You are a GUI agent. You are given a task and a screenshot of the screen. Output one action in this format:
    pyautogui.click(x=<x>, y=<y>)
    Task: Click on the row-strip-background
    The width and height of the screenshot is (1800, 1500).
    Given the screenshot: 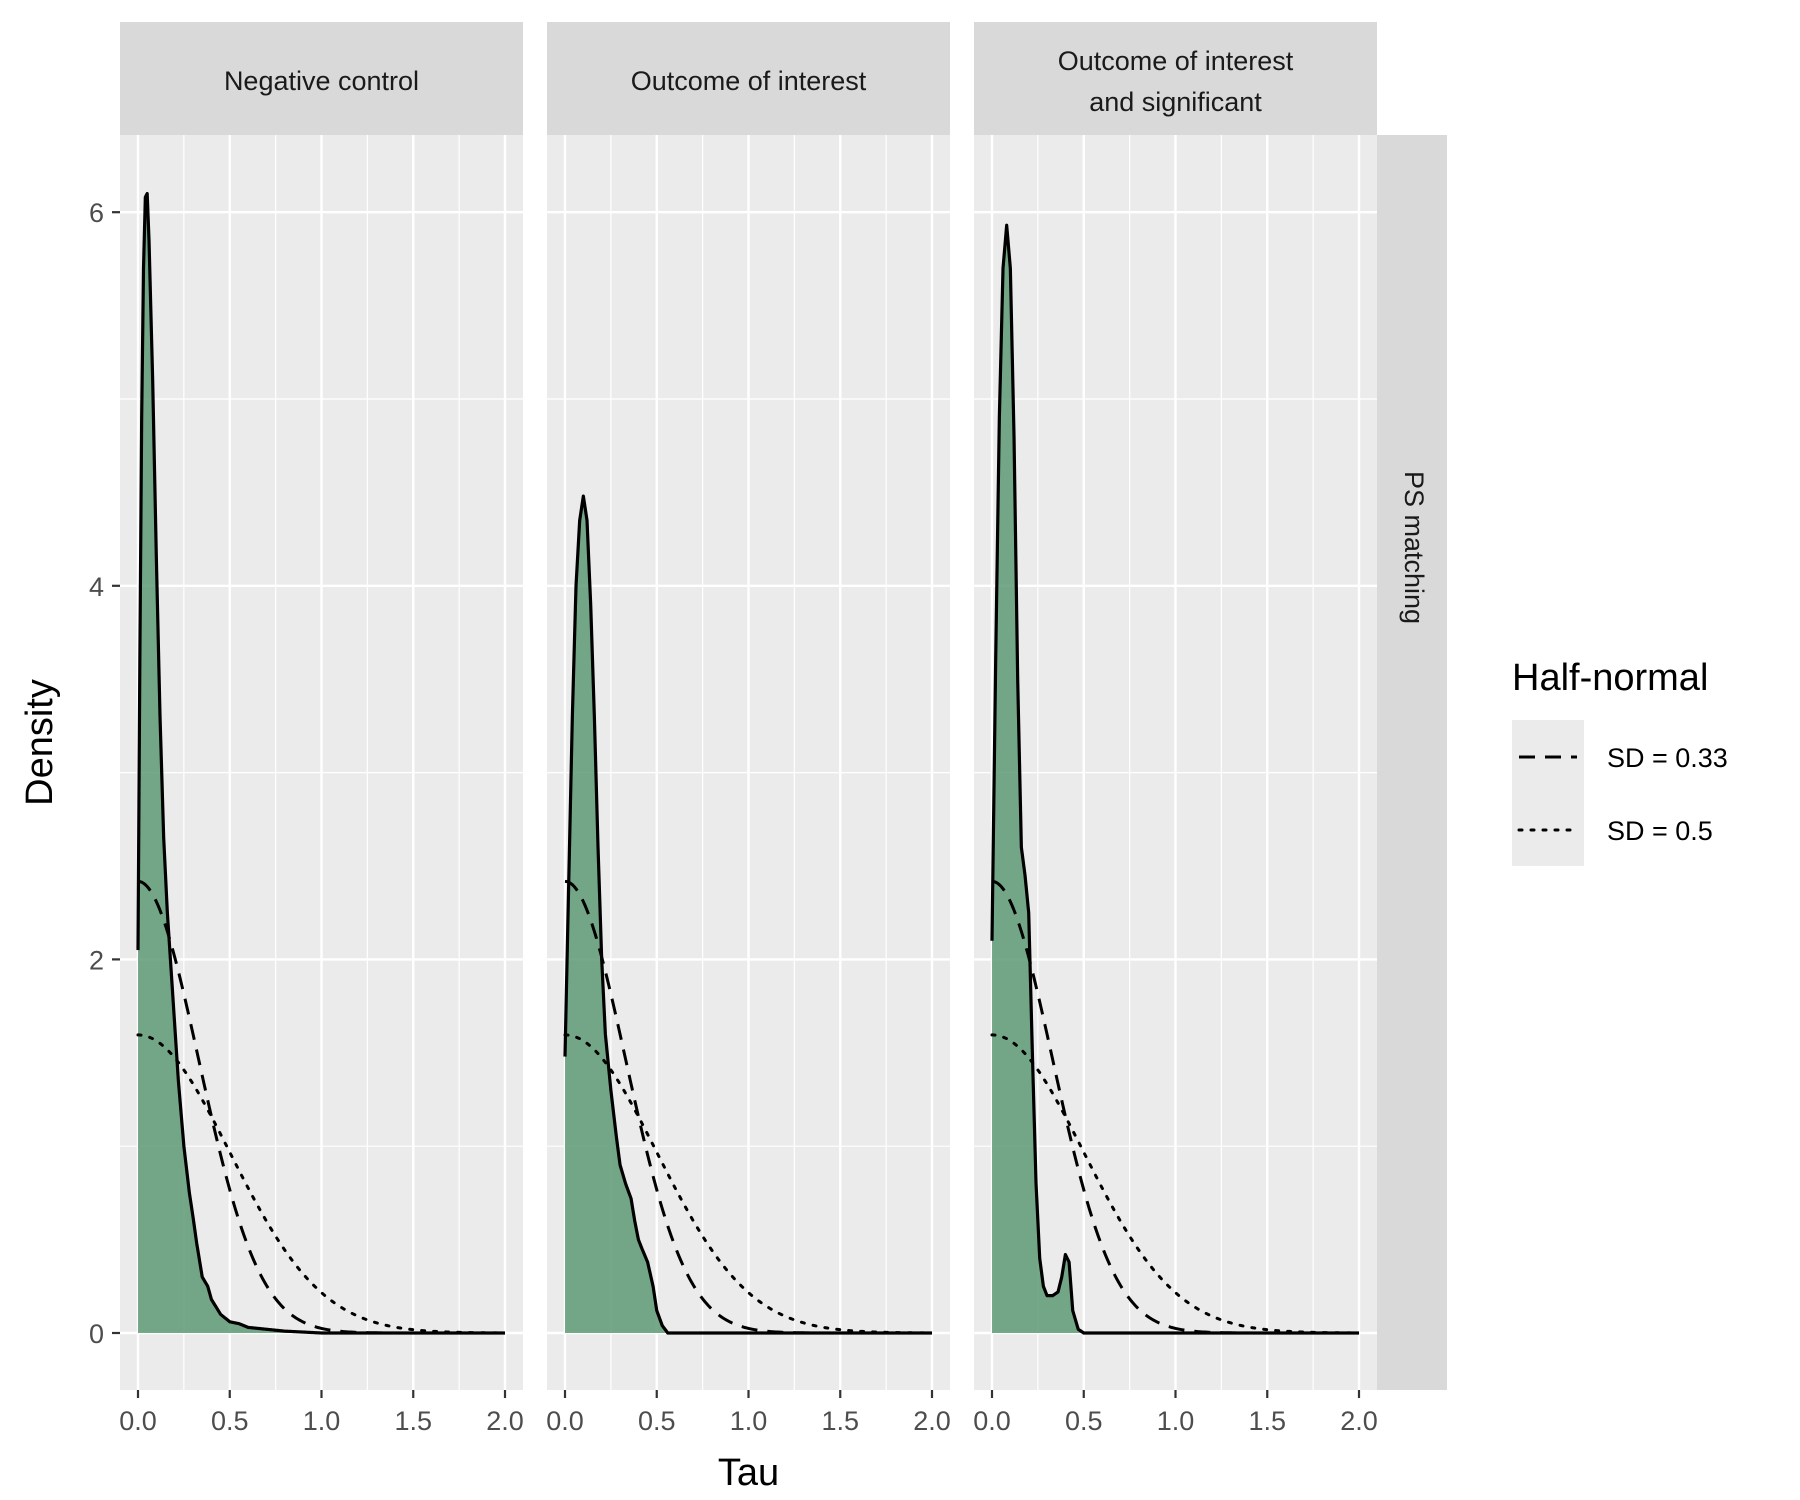 What is the action you would take?
    pyautogui.click(x=1412, y=762)
    